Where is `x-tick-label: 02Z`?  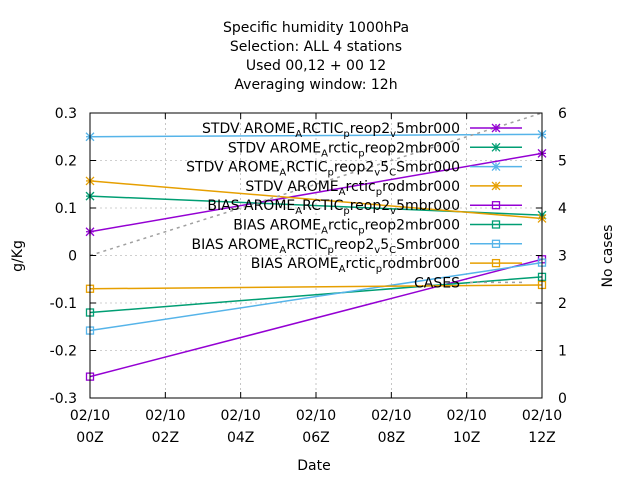
x-tick-label: 02Z is located at coordinates (165, 438).